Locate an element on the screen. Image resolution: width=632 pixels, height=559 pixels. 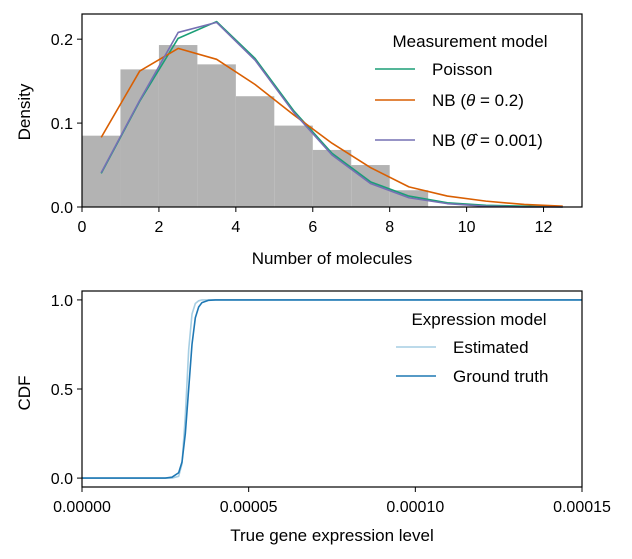
x-ticks: 0 2 4 6 8 10 12 is located at coordinates (315, 221).